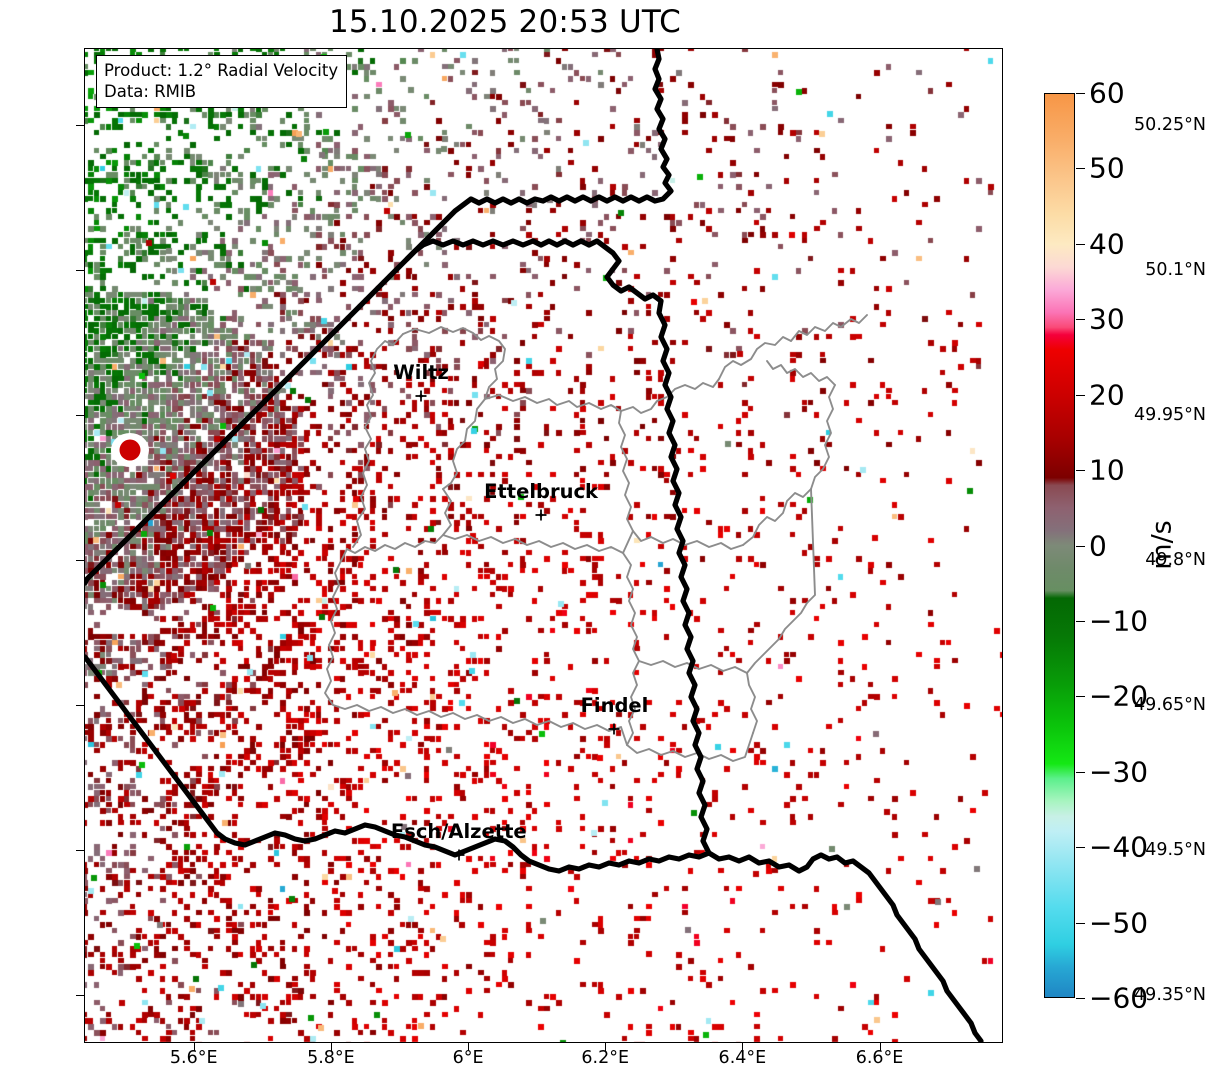  Describe the element at coordinates (1119, 847) in the screenshot. I see `colorbar-tick-label: −40` at that location.